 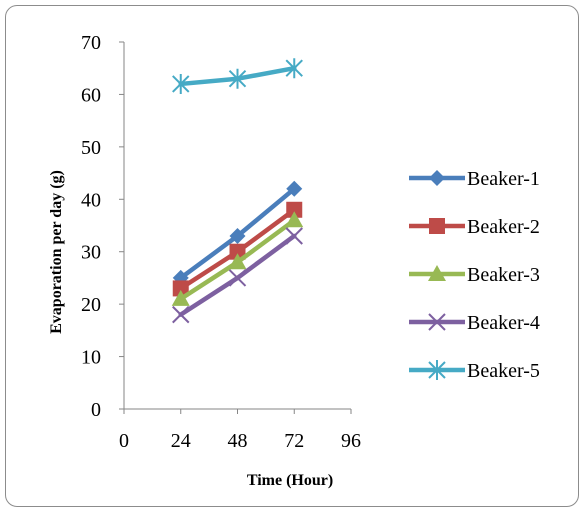 I want to click on legend-label: Beaker-5, so click(x=503, y=371).